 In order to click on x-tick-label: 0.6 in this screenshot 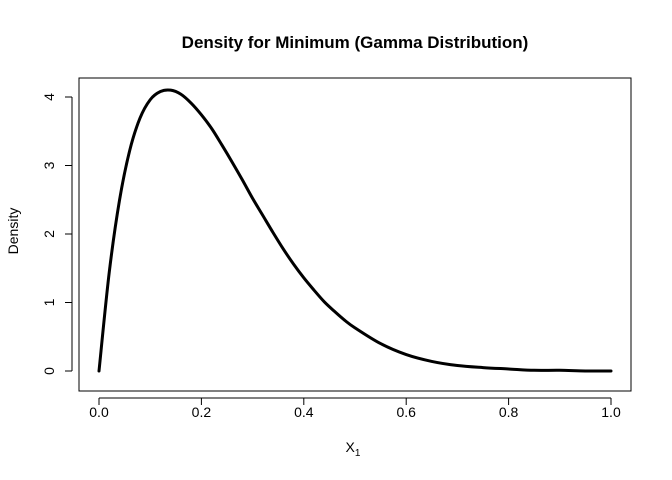, I will do `click(406, 412)`.